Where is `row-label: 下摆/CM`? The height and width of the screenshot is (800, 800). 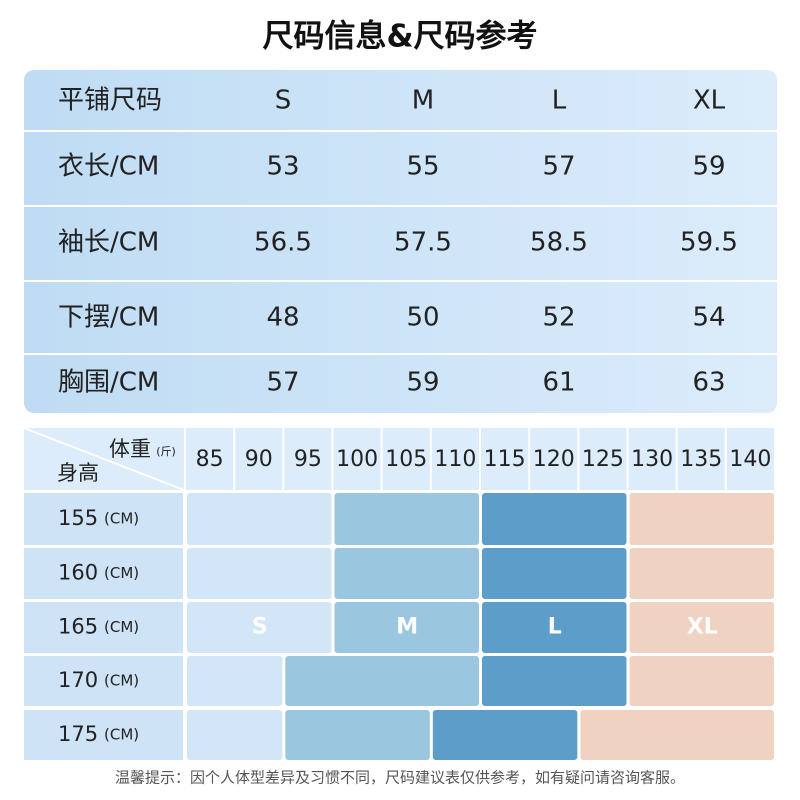 row-label: 下摆/CM is located at coordinates (108, 318).